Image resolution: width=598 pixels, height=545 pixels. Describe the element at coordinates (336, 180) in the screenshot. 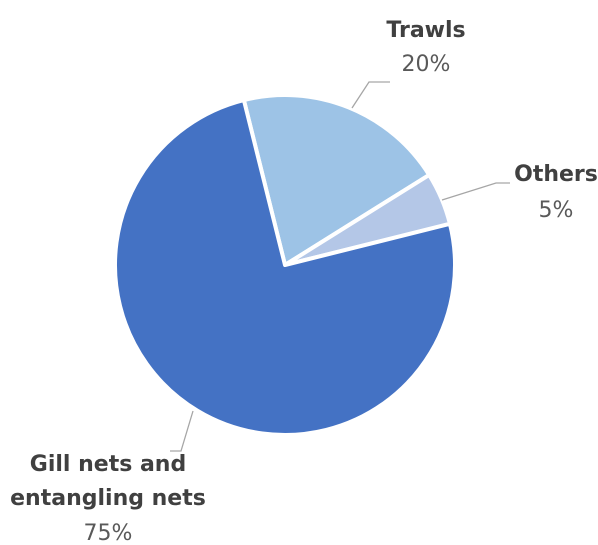

I see `pie-slice-trawls` at that location.